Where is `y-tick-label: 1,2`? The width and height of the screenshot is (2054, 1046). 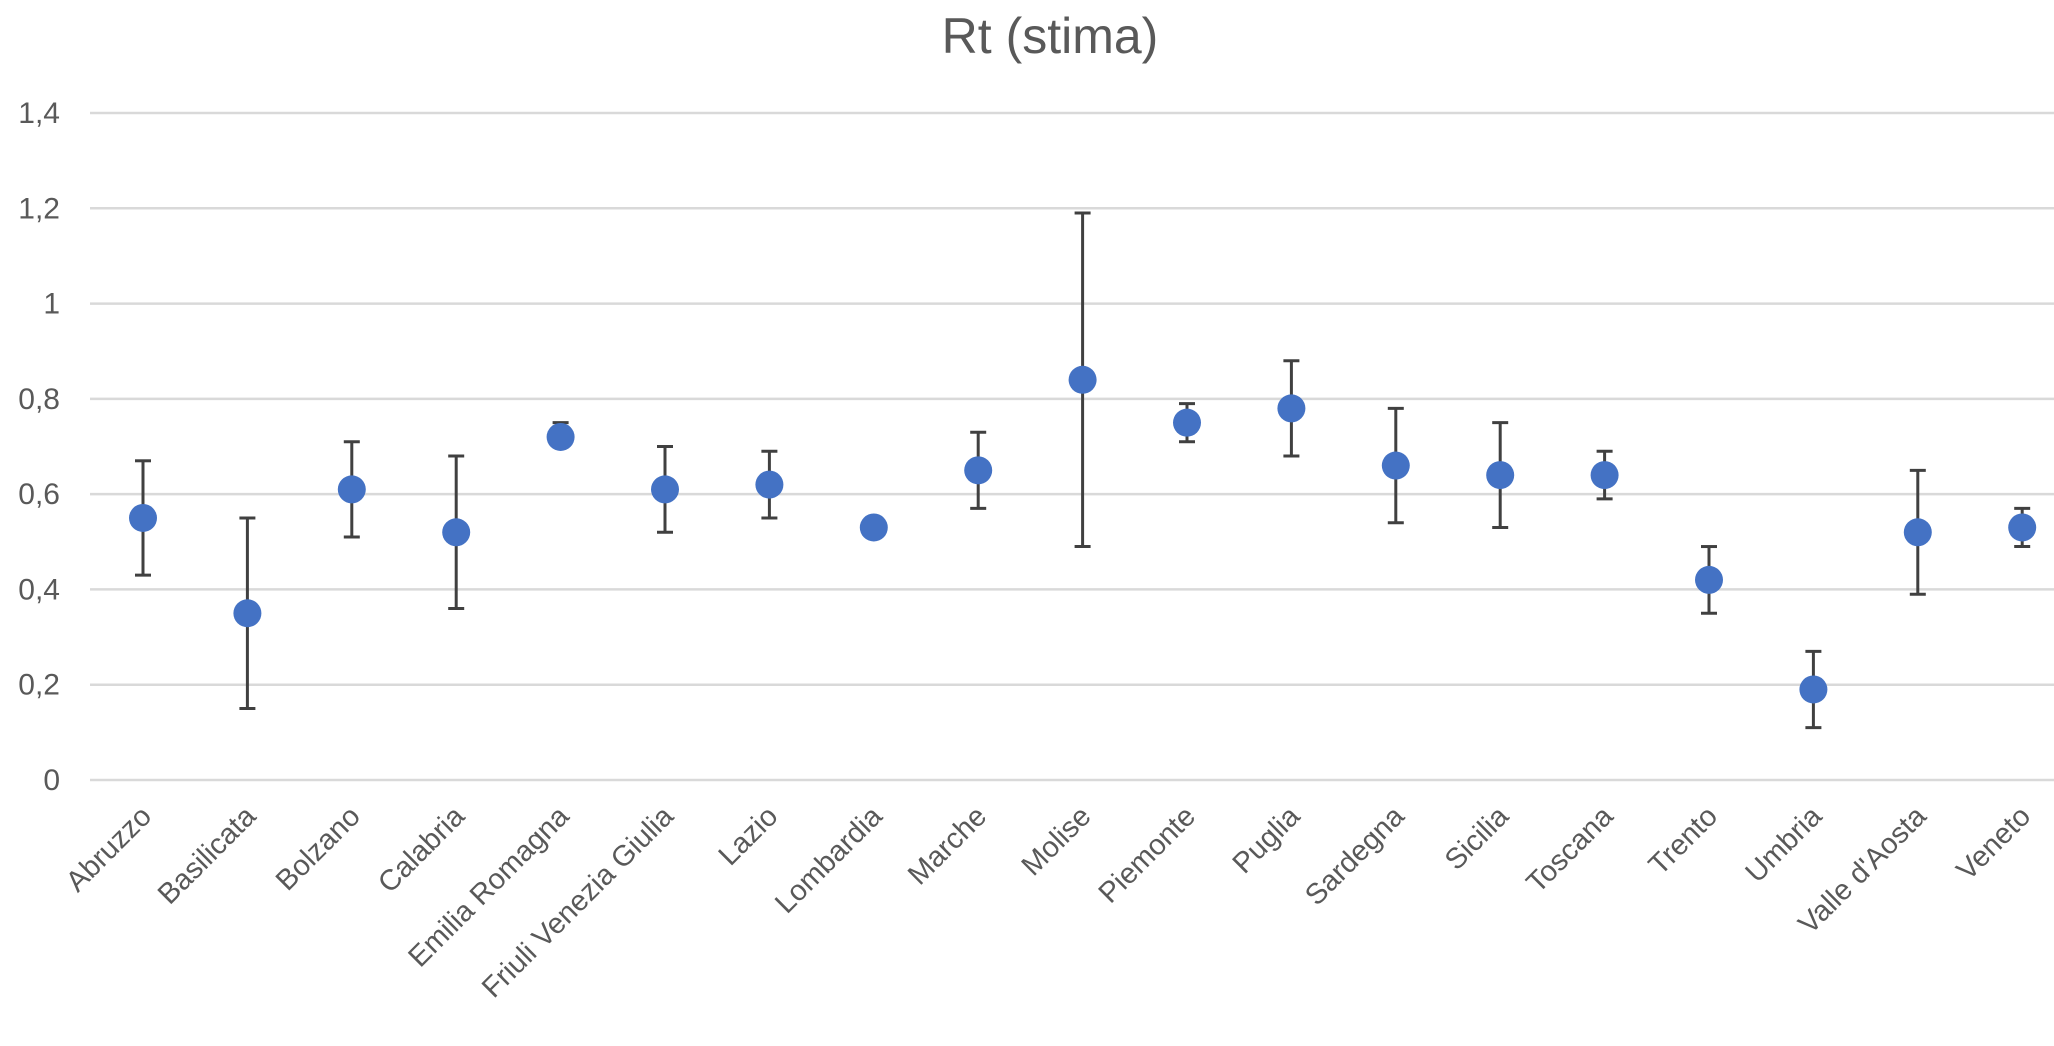 y-tick-label: 1,2 is located at coordinates (39, 208).